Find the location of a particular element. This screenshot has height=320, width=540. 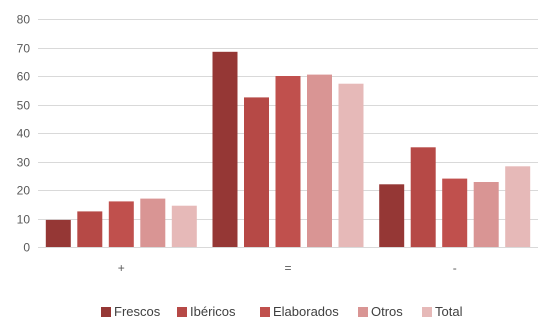

x-axis: + = - is located at coordinates (287, 268).